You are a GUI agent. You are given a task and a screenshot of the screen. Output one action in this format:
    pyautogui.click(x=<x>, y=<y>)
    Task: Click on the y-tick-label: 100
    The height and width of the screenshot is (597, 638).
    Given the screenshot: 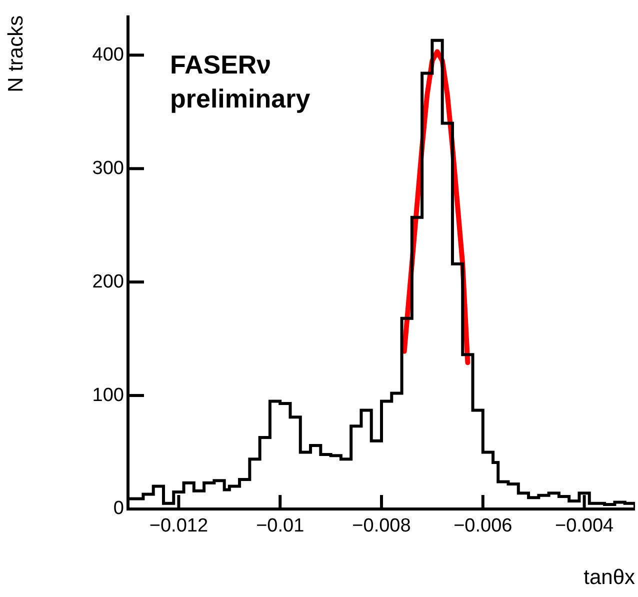 What is the action you would take?
    pyautogui.click(x=108, y=395)
    